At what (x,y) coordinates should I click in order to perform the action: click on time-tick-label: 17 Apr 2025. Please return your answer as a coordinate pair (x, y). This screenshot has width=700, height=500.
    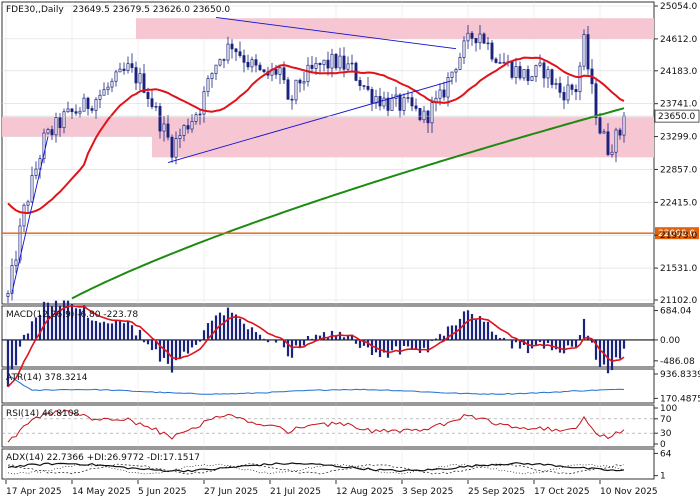
    Looking at the image, I should click on (34, 492).